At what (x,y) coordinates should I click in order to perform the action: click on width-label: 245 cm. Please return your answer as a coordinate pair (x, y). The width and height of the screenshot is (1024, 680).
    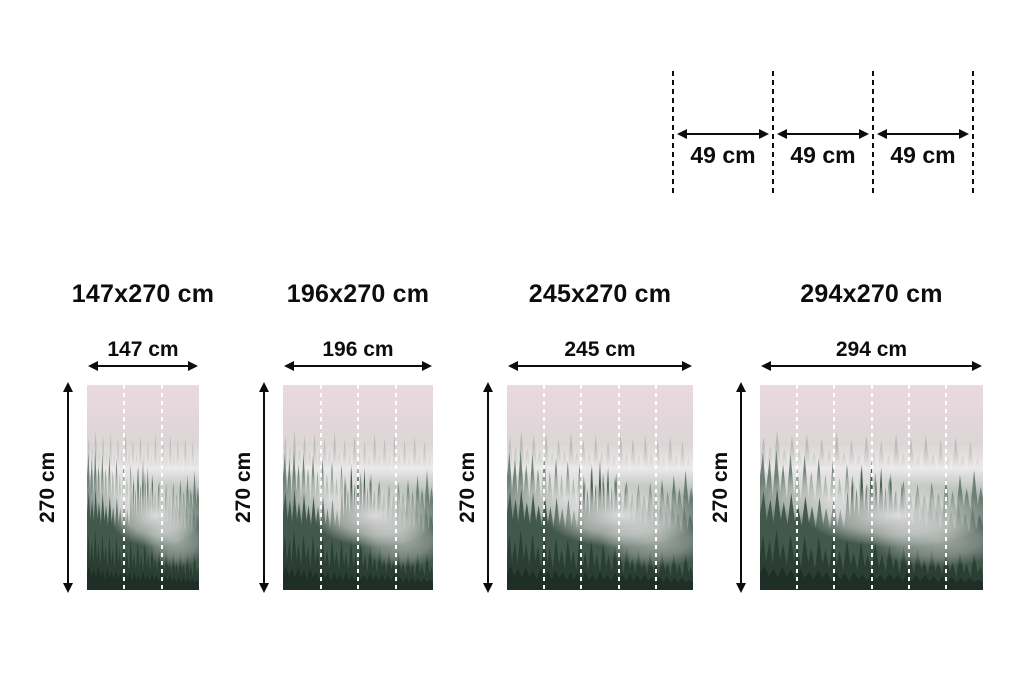
    Looking at the image, I should click on (600, 349).